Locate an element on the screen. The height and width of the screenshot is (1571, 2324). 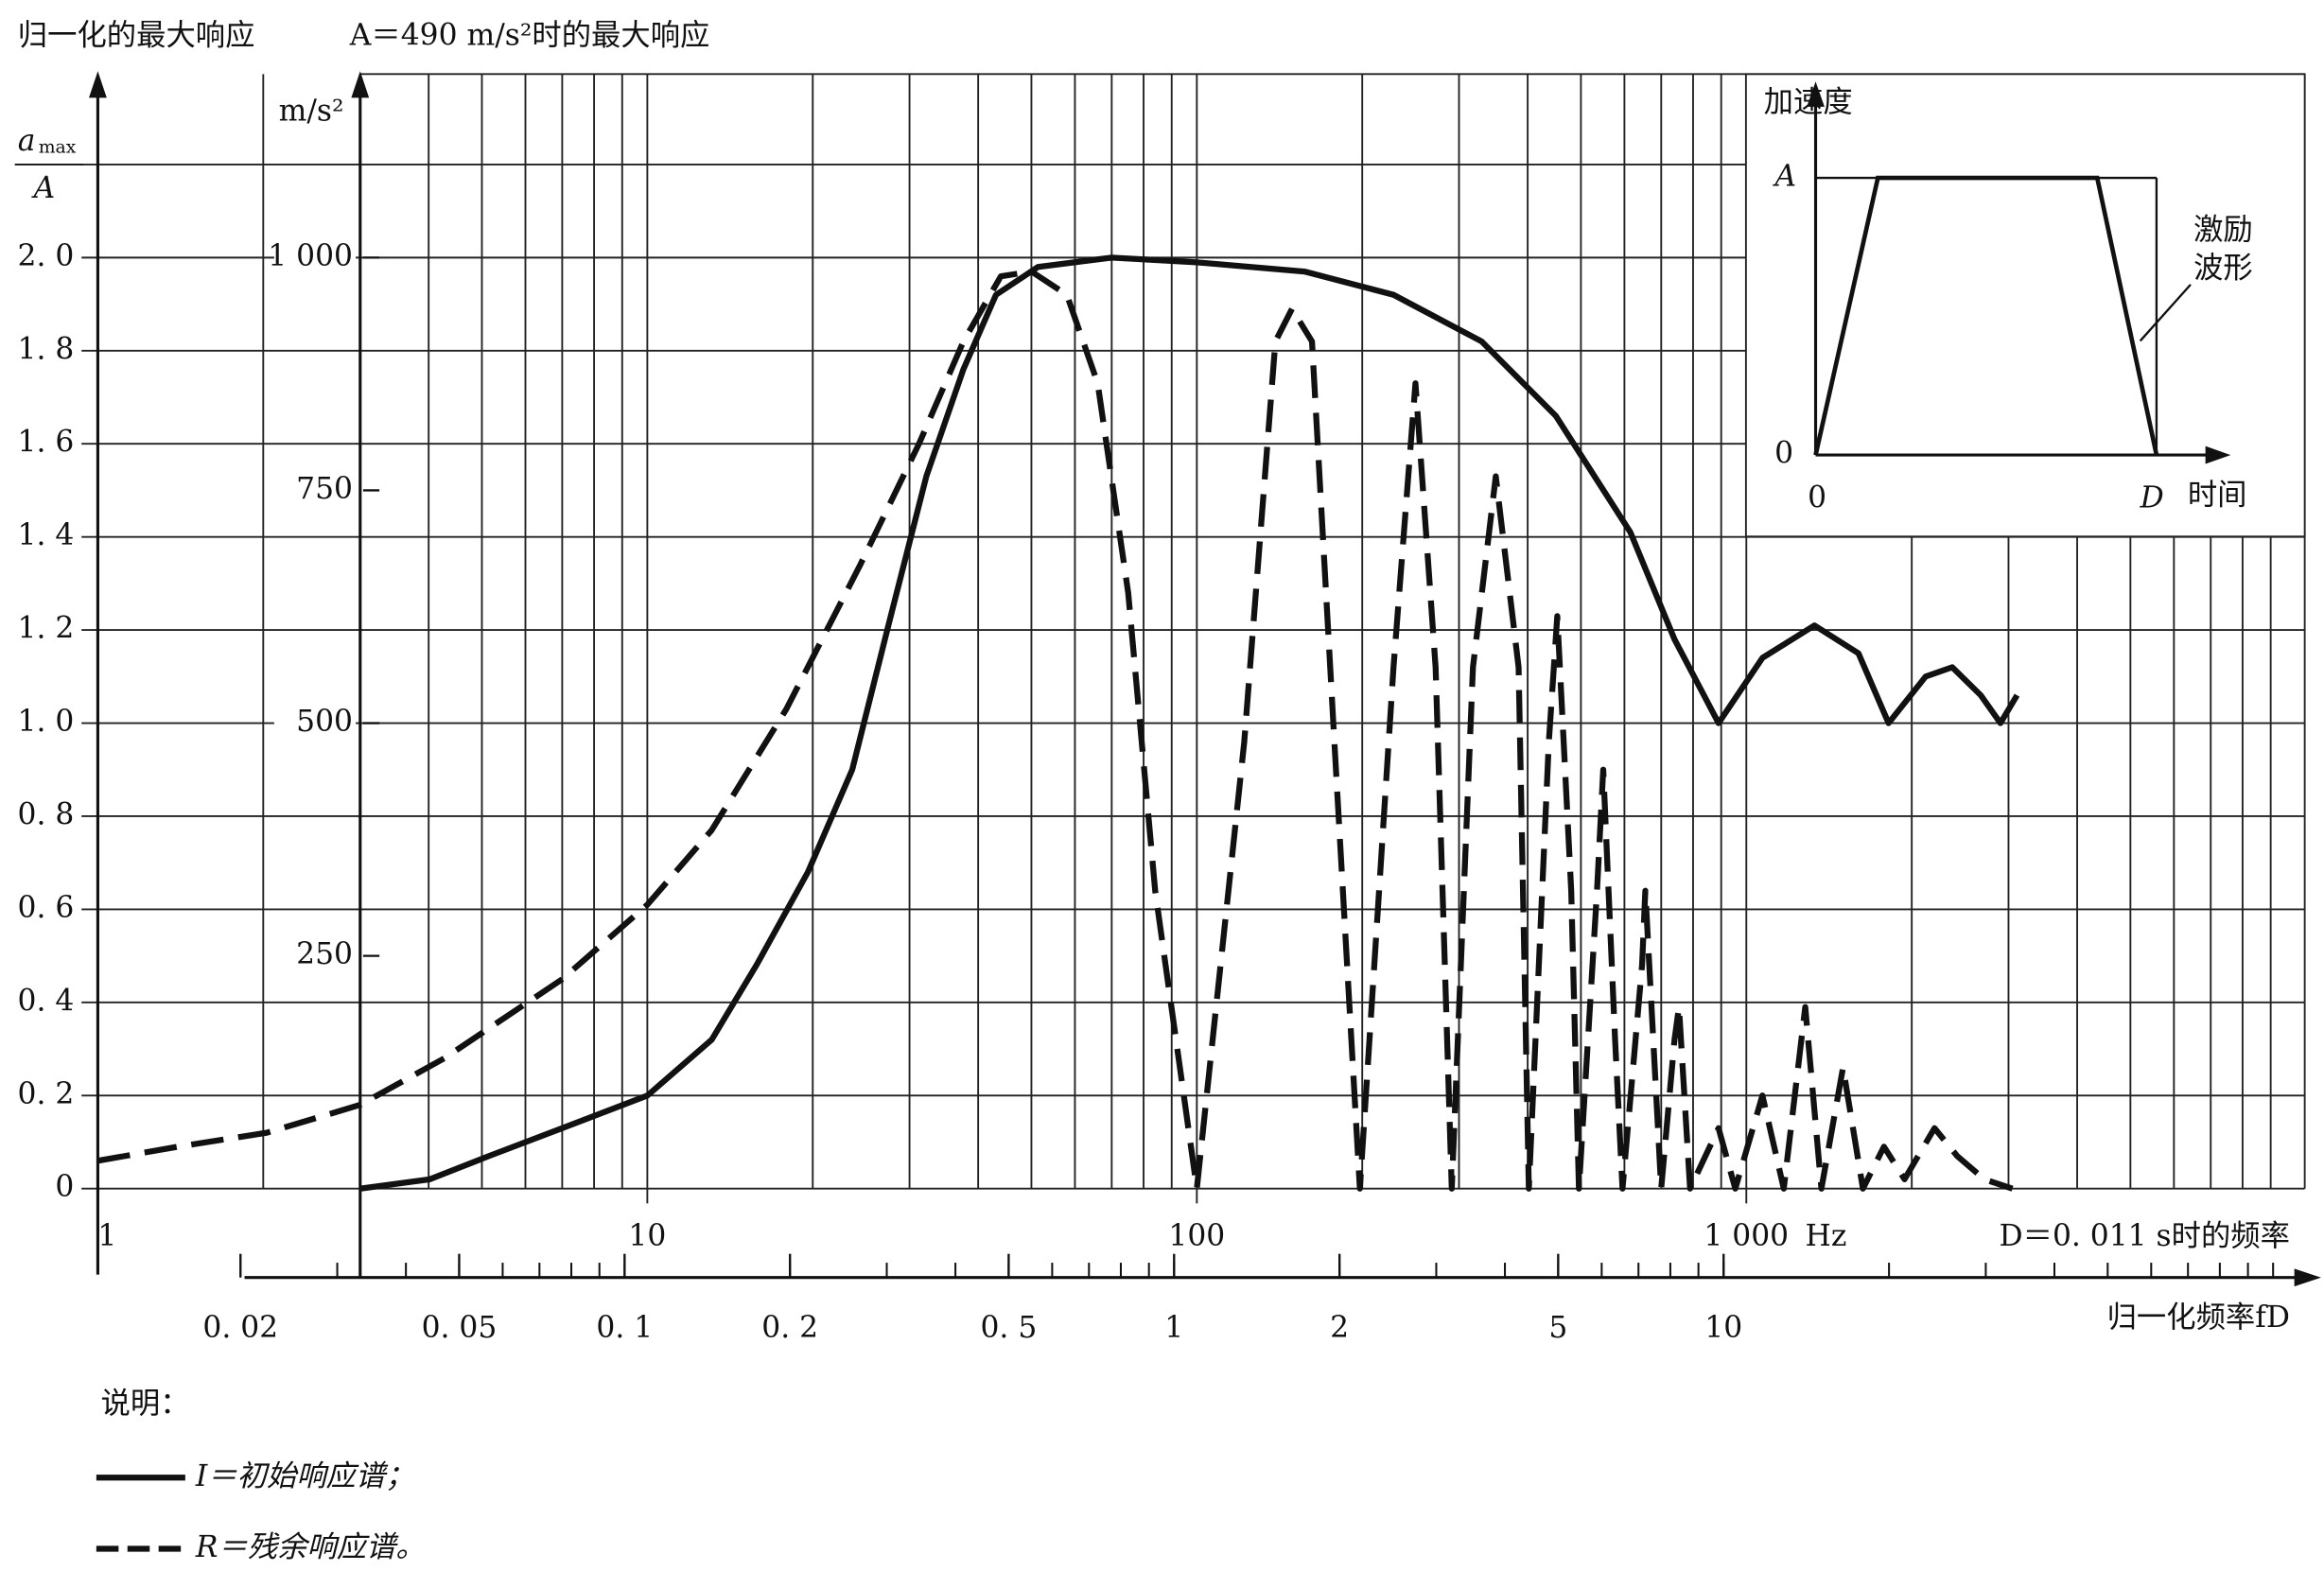
x2-tick-label: 0. 5 is located at coordinates (1009, 1328).